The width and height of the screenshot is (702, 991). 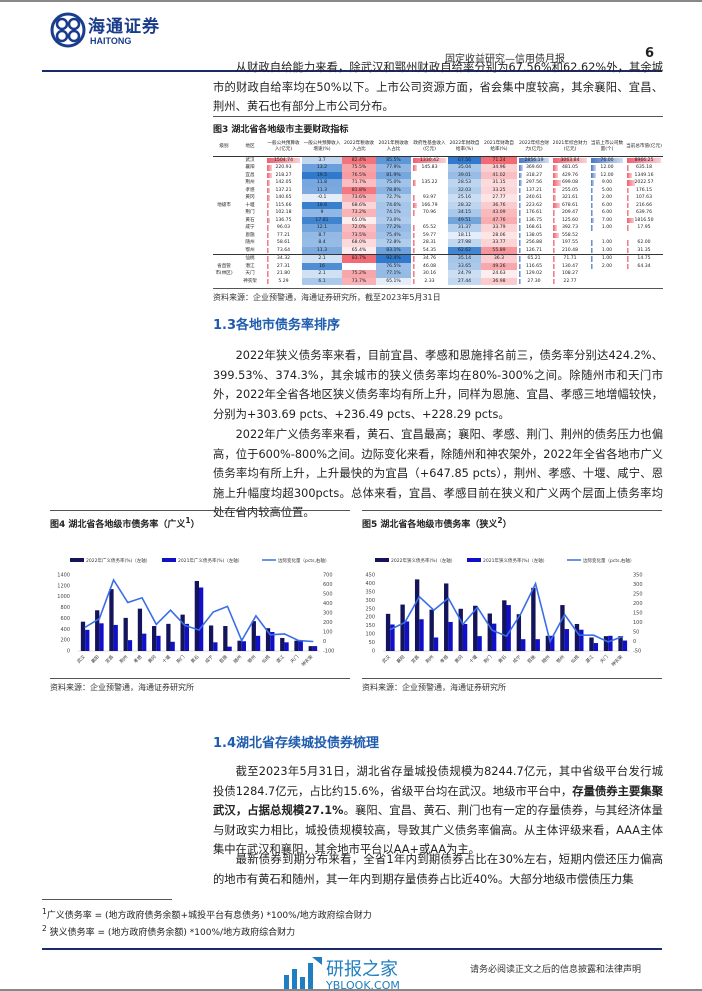 What do you see at coordinates (250, 190) in the screenshot?
I see `cell-value: 孝感` at bounding box center [250, 190].